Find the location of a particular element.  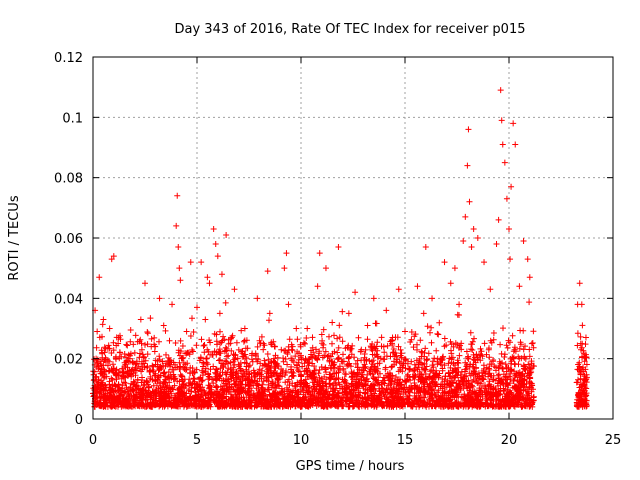

y-tick-label: 0 is located at coordinates (79, 420).